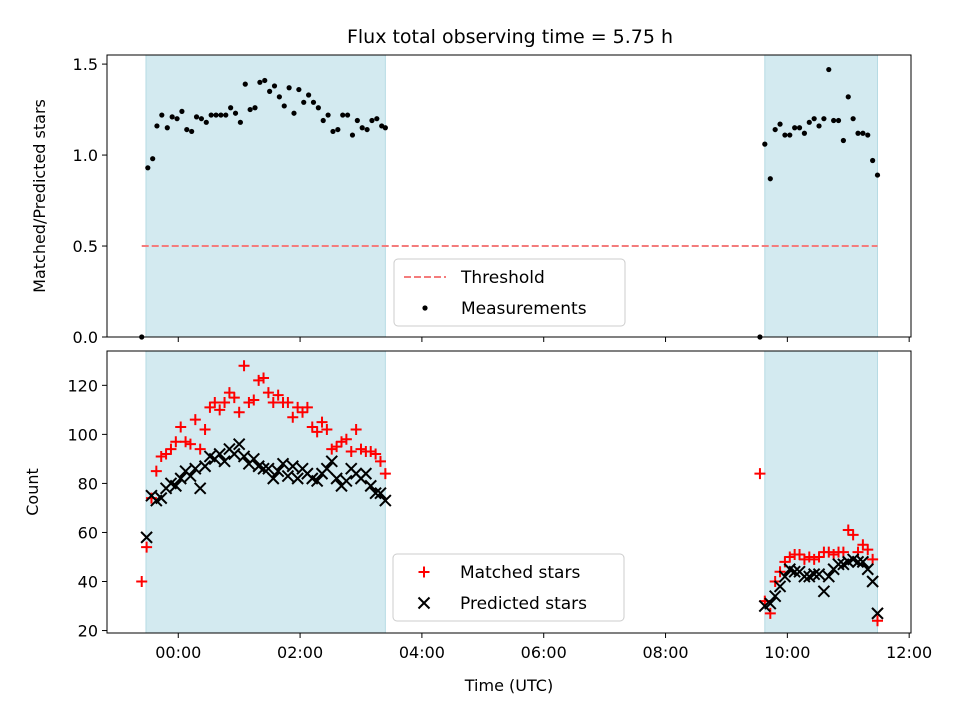  I want to click on y-tick-label: 60, so click(88, 532).